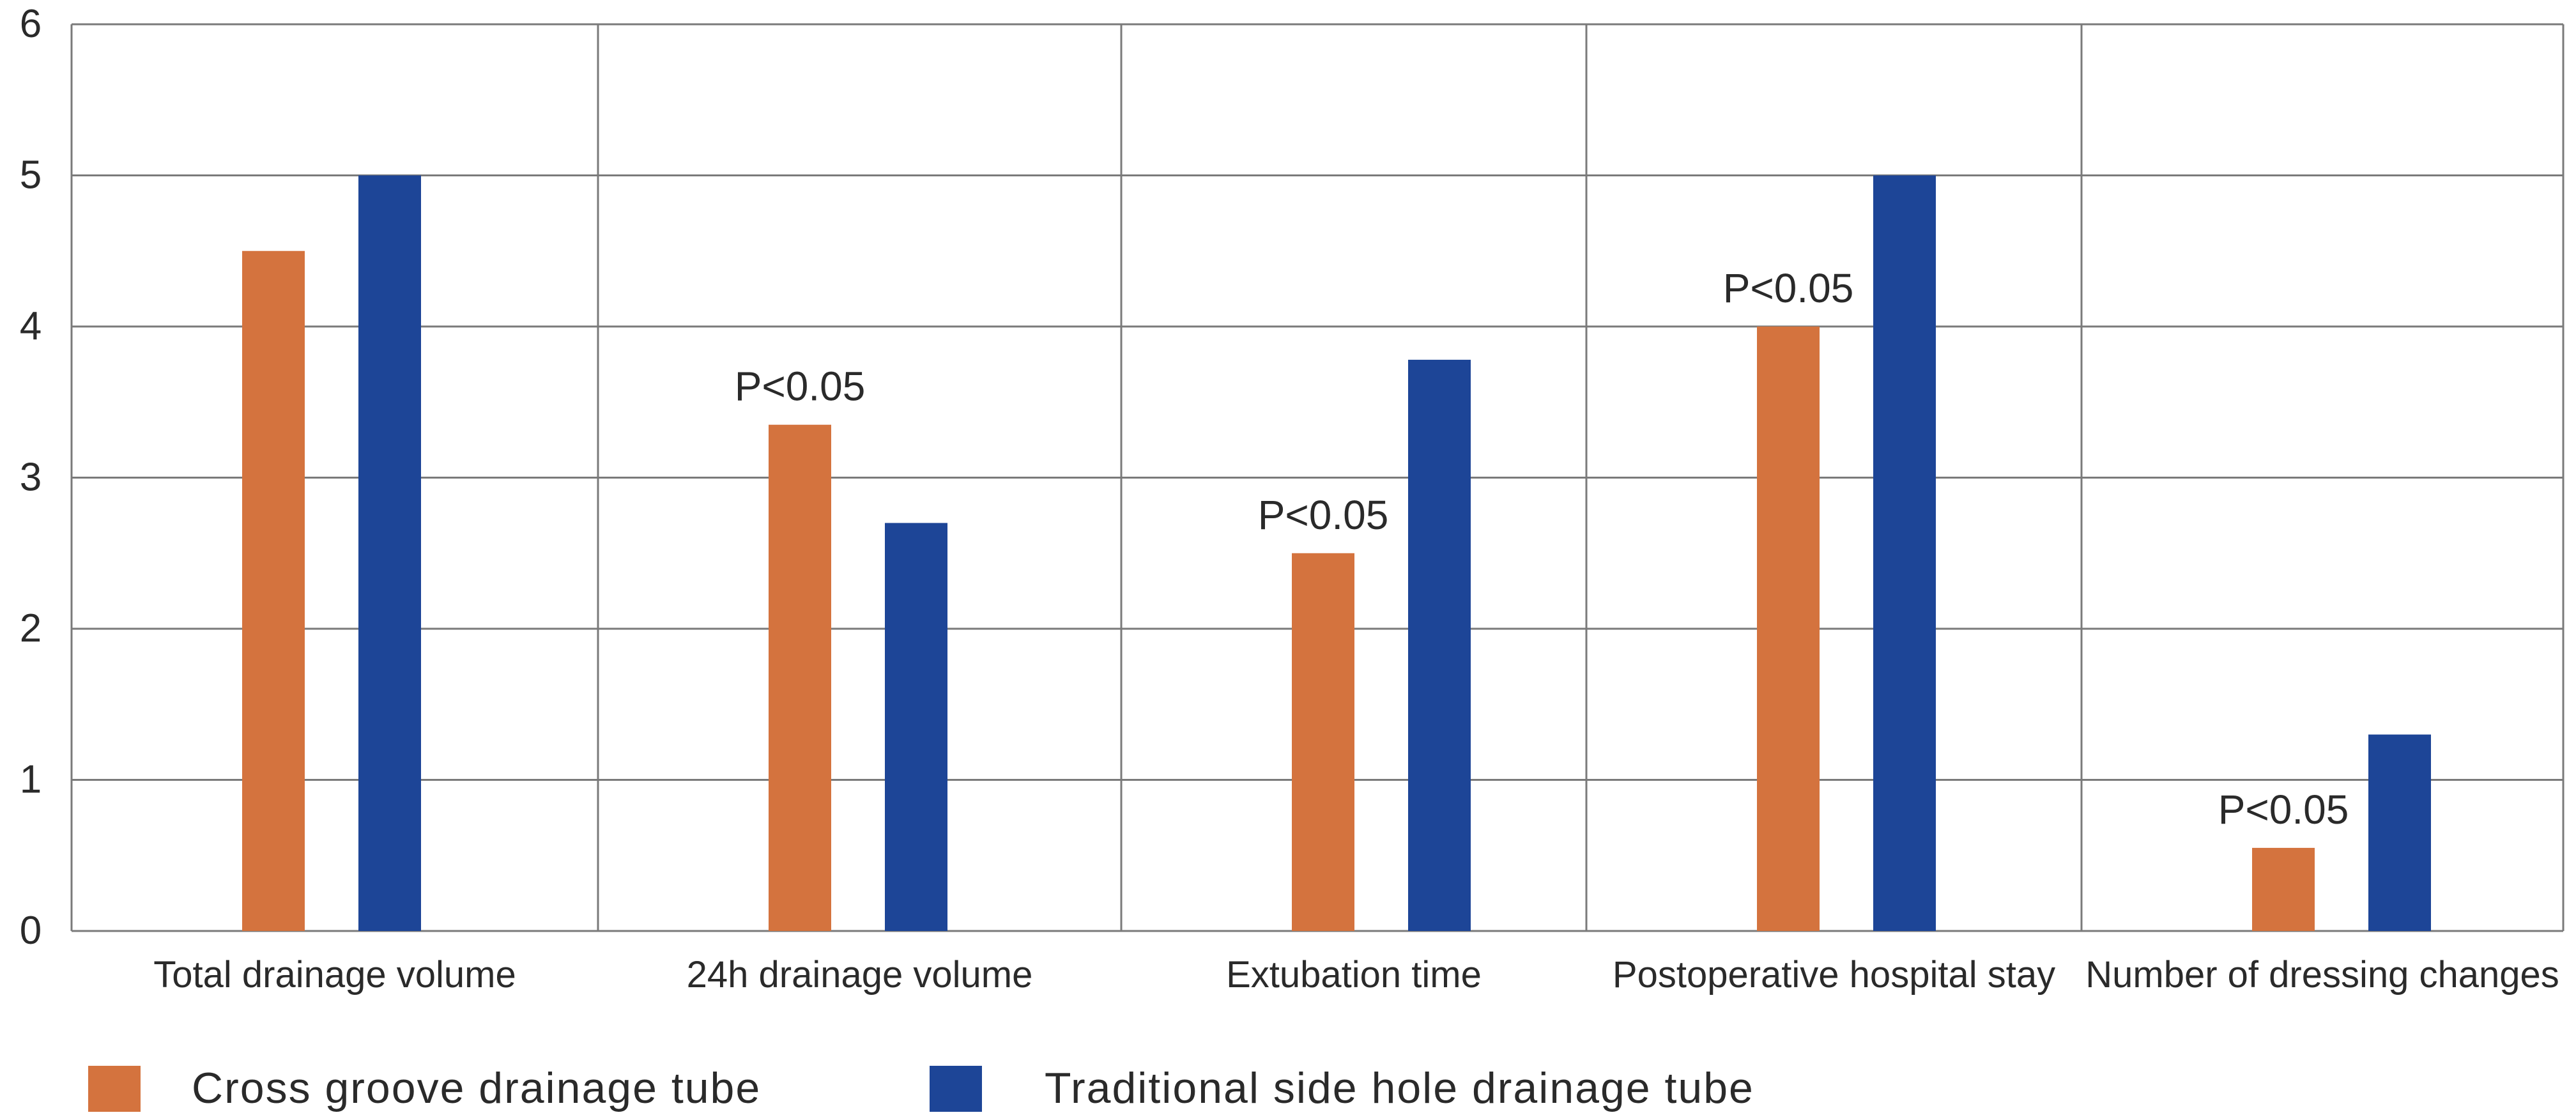  I want to click on y-tick-label-6: 6, so click(31, 24).